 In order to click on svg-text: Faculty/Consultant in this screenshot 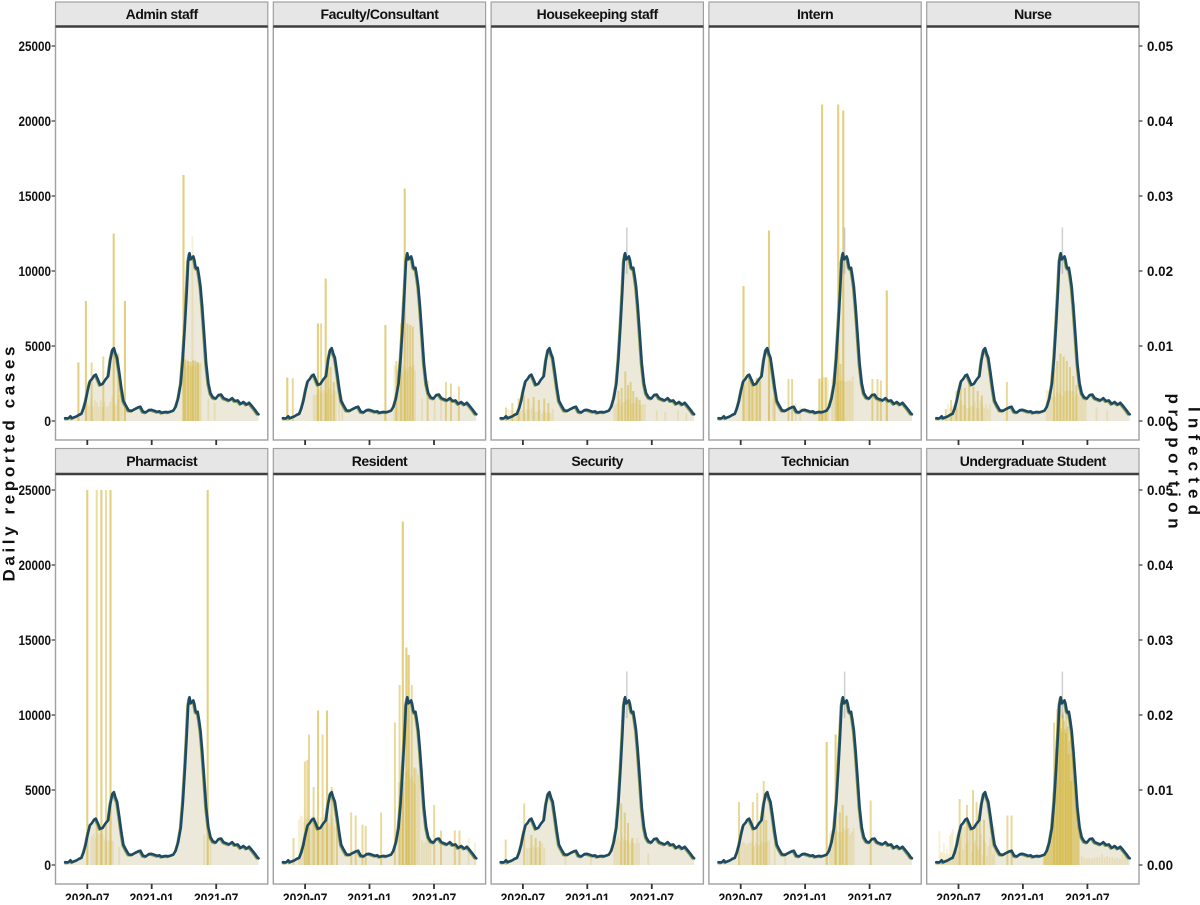, I will do `click(380, 14)`.